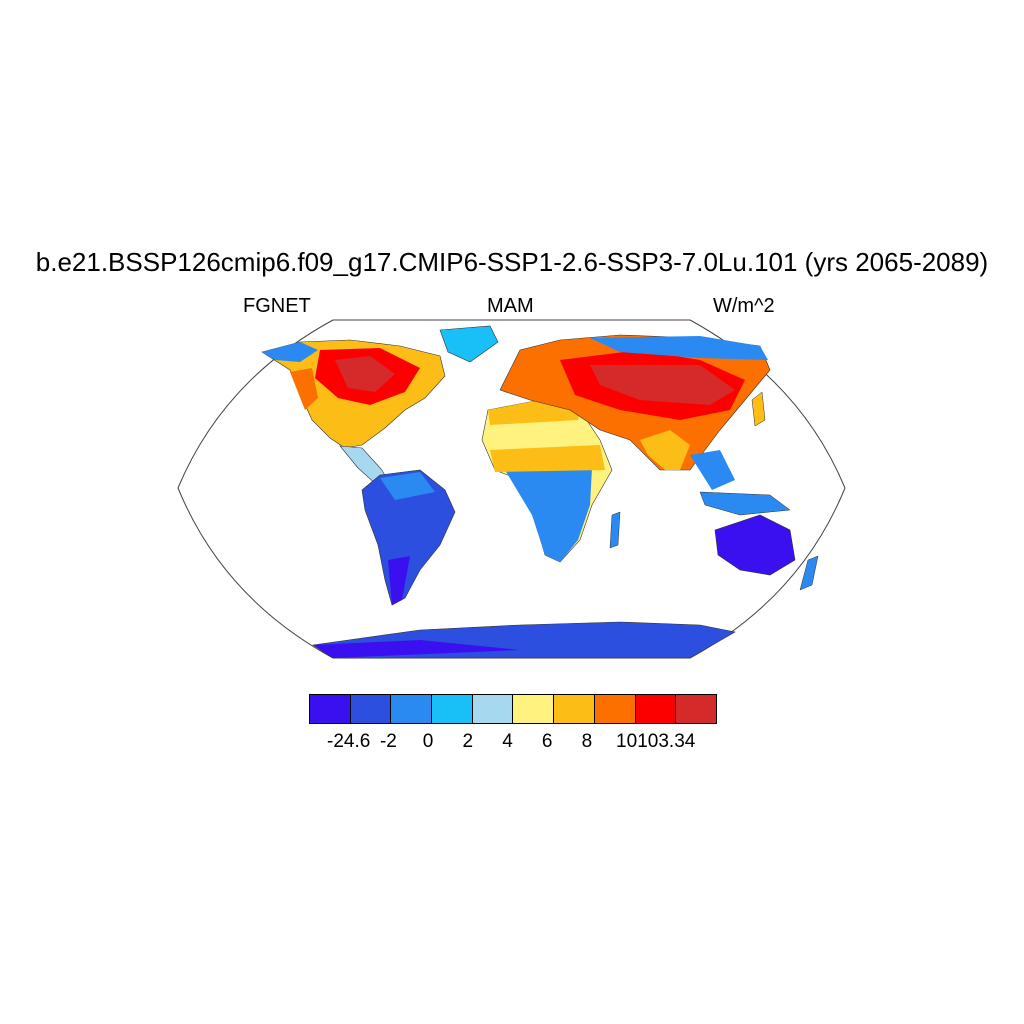  I want to click on new-zealand, so click(809, 573).